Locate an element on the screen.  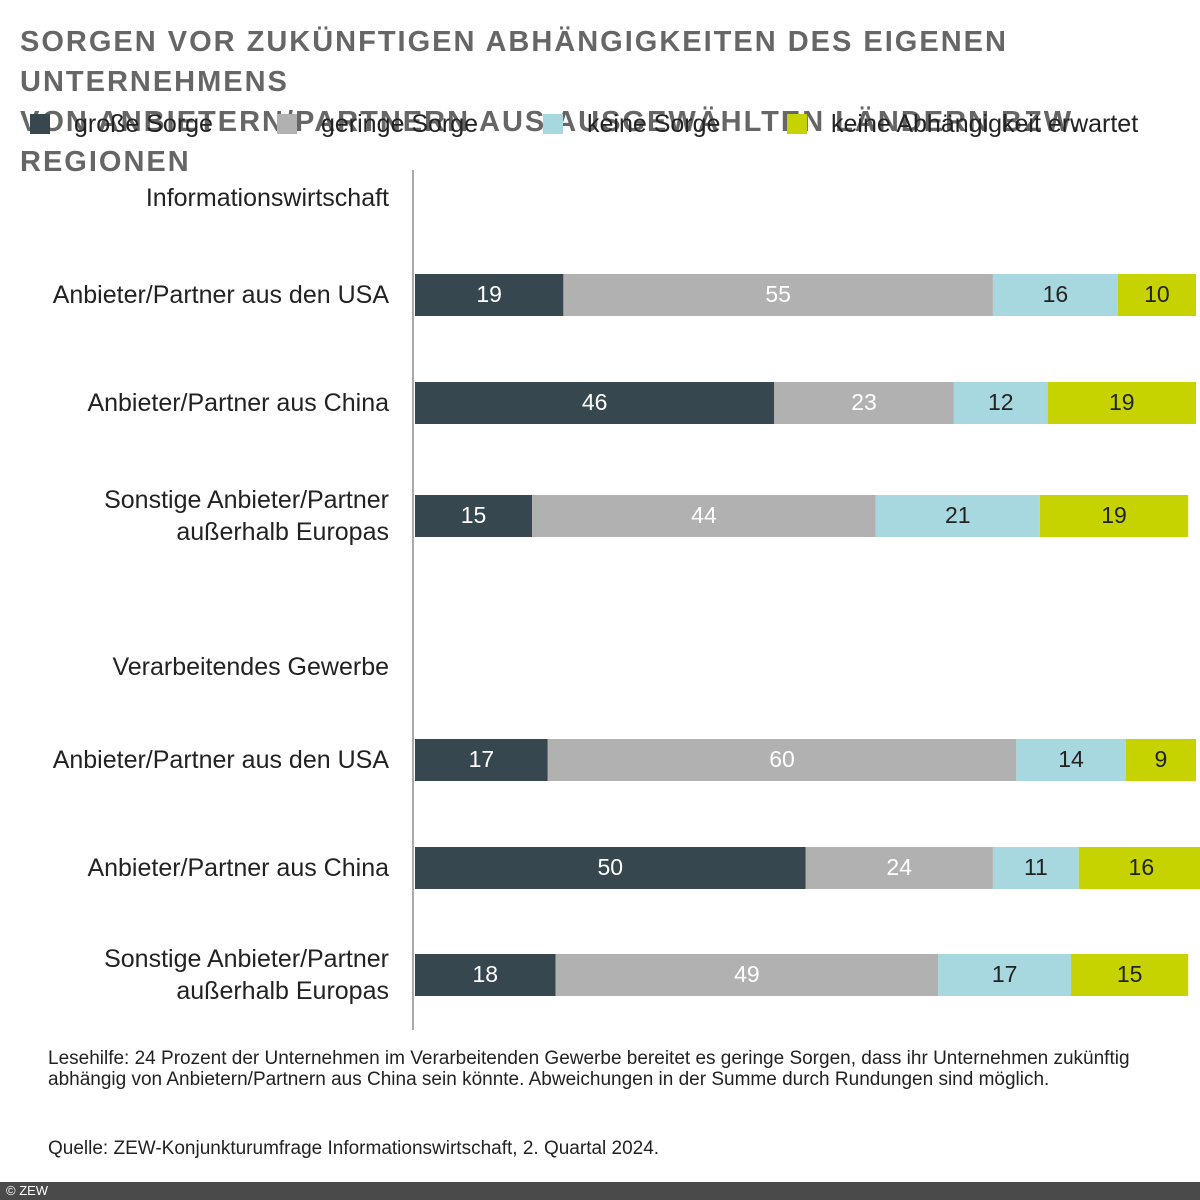
value-label: 18 is located at coordinates (485, 974).